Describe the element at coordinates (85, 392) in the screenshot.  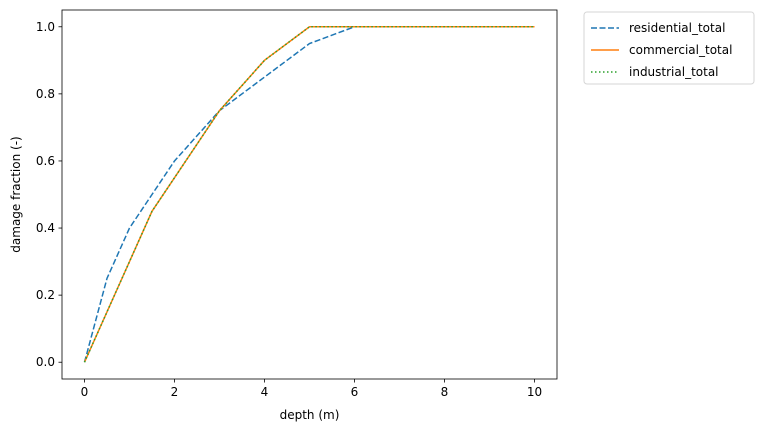
I see `x-tick-label: 0` at that location.